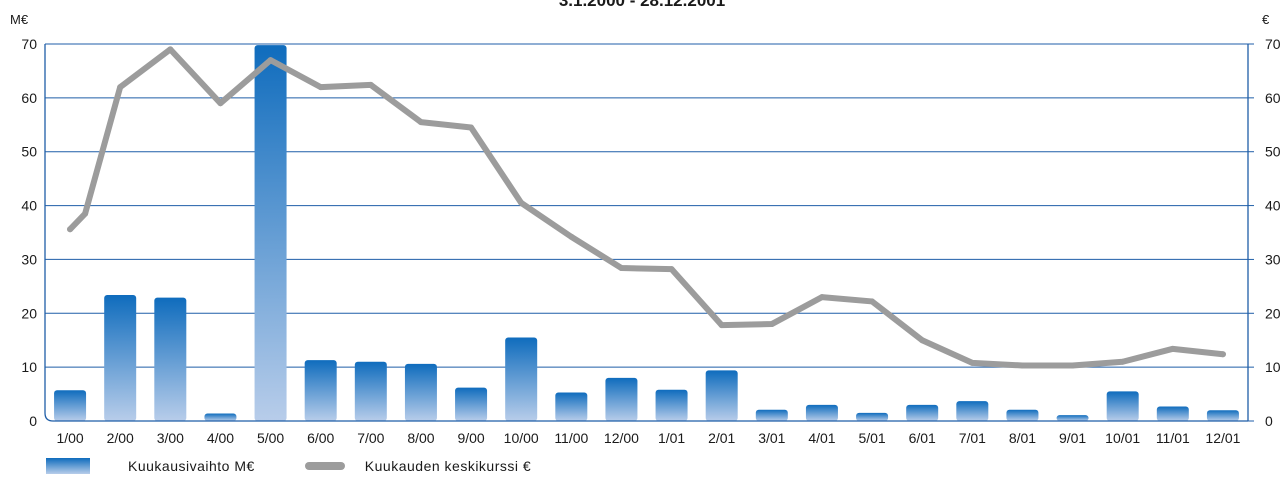 This screenshot has width=1280, height=477. What do you see at coordinates (821, 438) in the screenshot?
I see `x-tick-label: 4/01` at bounding box center [821, 438].